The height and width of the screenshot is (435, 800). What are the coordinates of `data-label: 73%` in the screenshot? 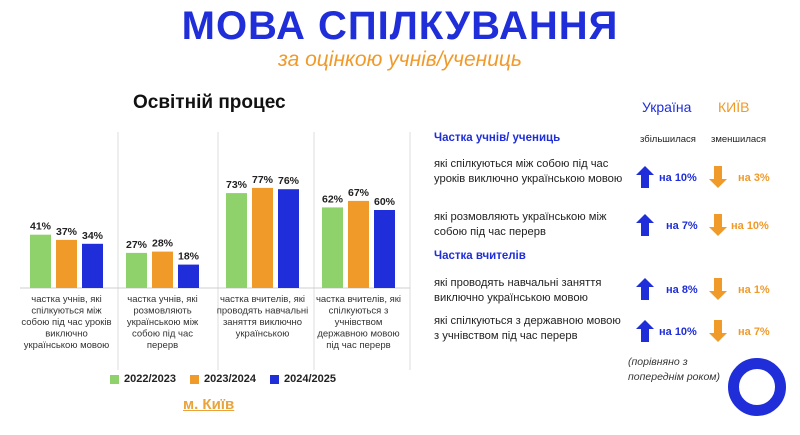 It's located at (237, 185).